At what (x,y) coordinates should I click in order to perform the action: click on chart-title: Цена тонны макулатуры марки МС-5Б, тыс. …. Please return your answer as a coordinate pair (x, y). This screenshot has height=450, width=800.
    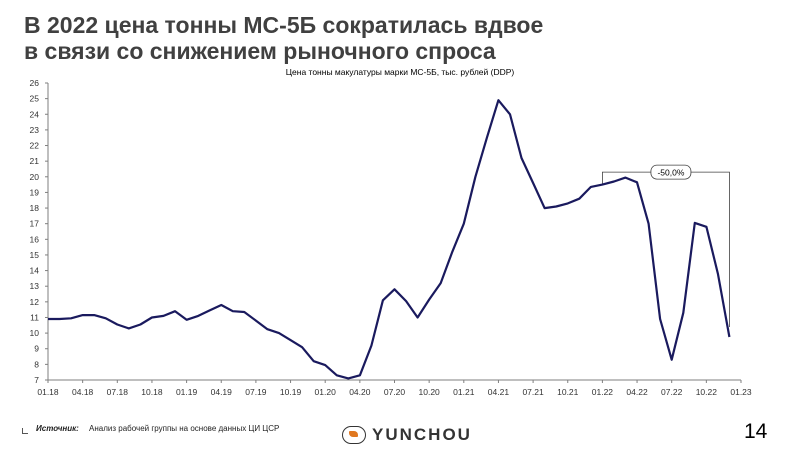
    Looking at the image, I should click on (400, 72).